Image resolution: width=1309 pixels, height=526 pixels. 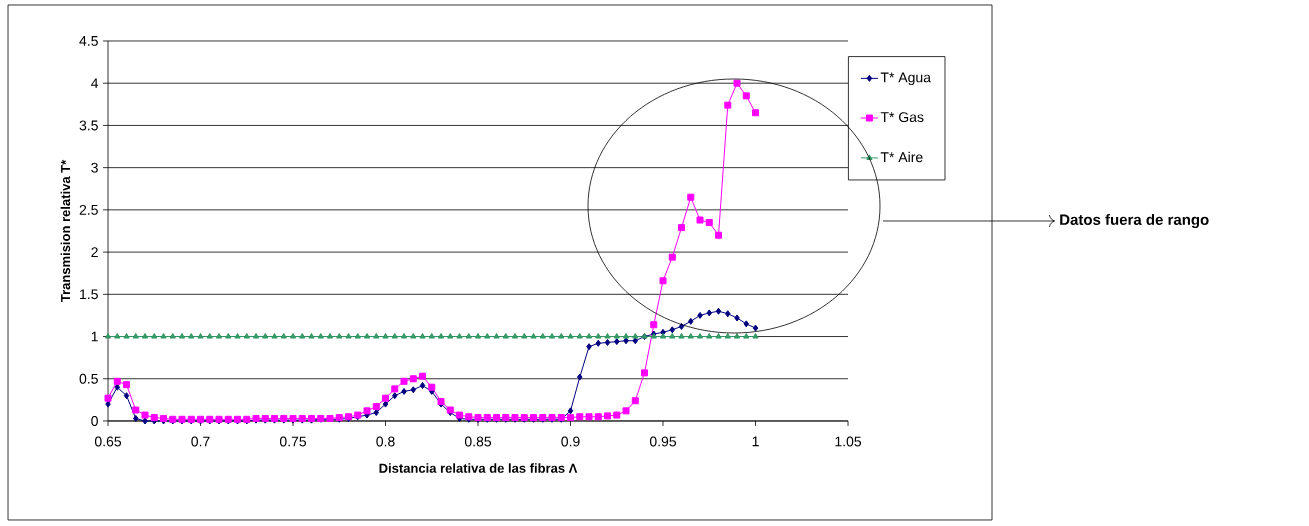 What do you see at coordinates (385, 441) in the screenshot?
I see `x-tick-label: 0.8` at bounding box center [385, 441].